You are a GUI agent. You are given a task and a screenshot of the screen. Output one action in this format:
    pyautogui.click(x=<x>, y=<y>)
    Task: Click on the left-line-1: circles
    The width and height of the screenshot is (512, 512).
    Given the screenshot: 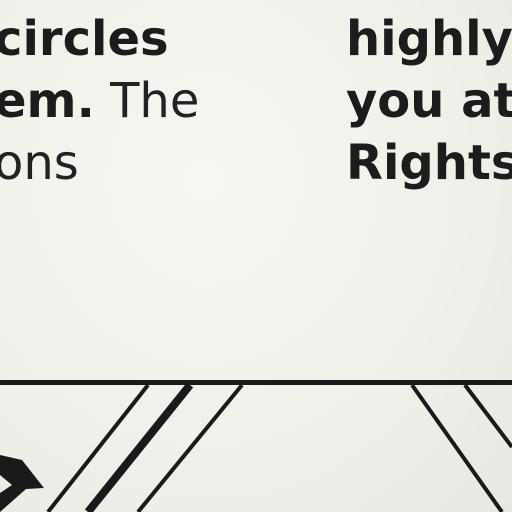 What is the action you would take?
    pyautogui.click(x=84, y=39)
    